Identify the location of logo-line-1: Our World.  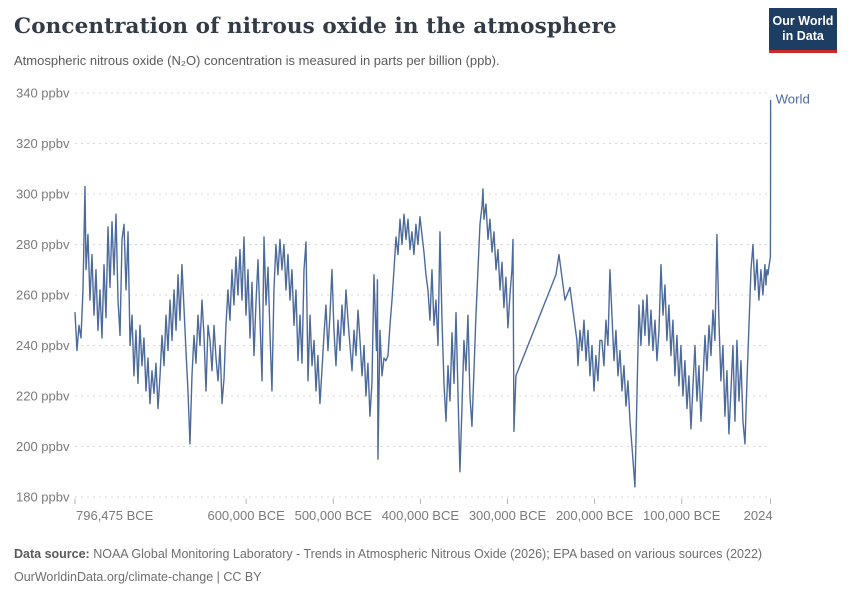
(803, 21).